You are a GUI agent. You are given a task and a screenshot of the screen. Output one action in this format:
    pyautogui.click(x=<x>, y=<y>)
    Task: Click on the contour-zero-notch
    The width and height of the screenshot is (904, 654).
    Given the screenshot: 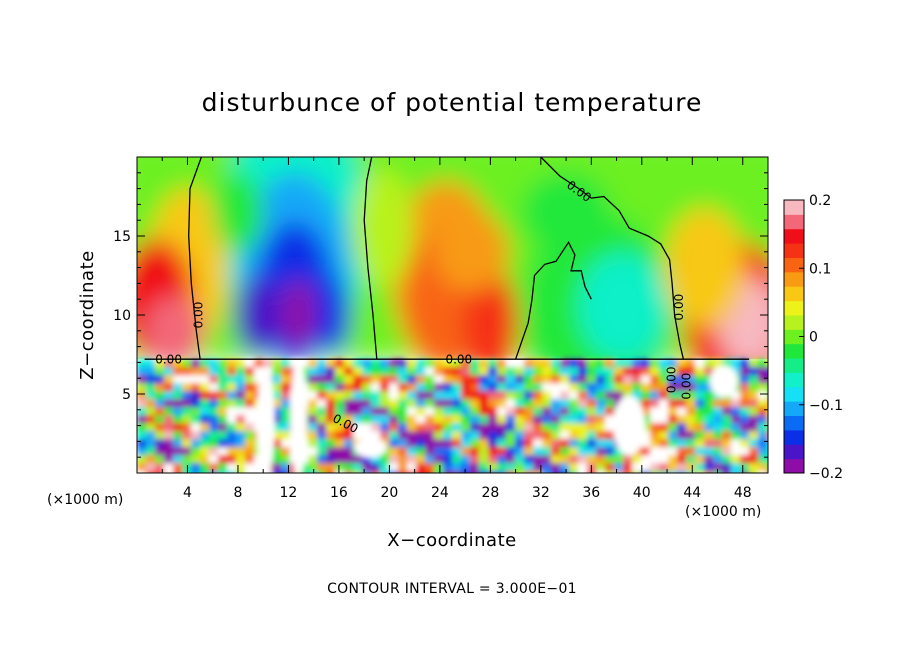 What is the action you would take?
    pyautogui.click(x=553, y=300)
    